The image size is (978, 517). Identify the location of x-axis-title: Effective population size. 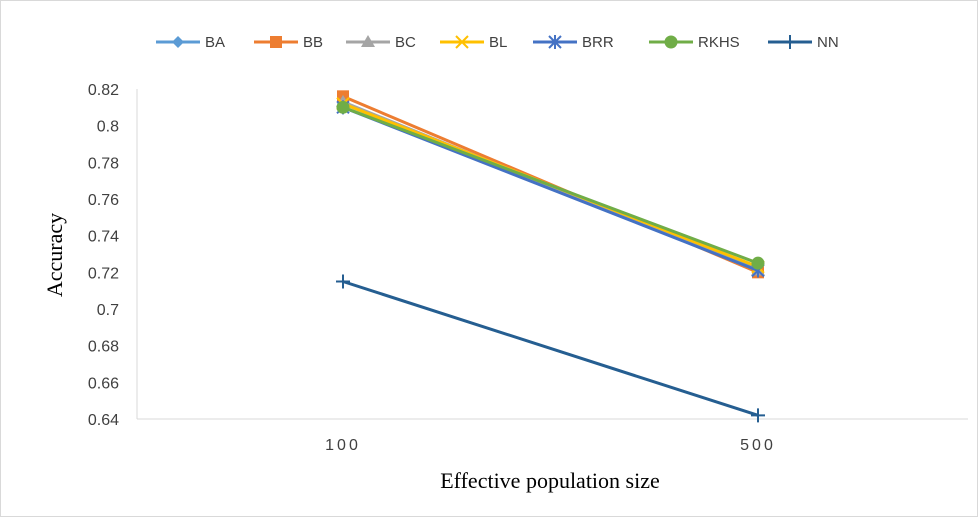
(550, 480).